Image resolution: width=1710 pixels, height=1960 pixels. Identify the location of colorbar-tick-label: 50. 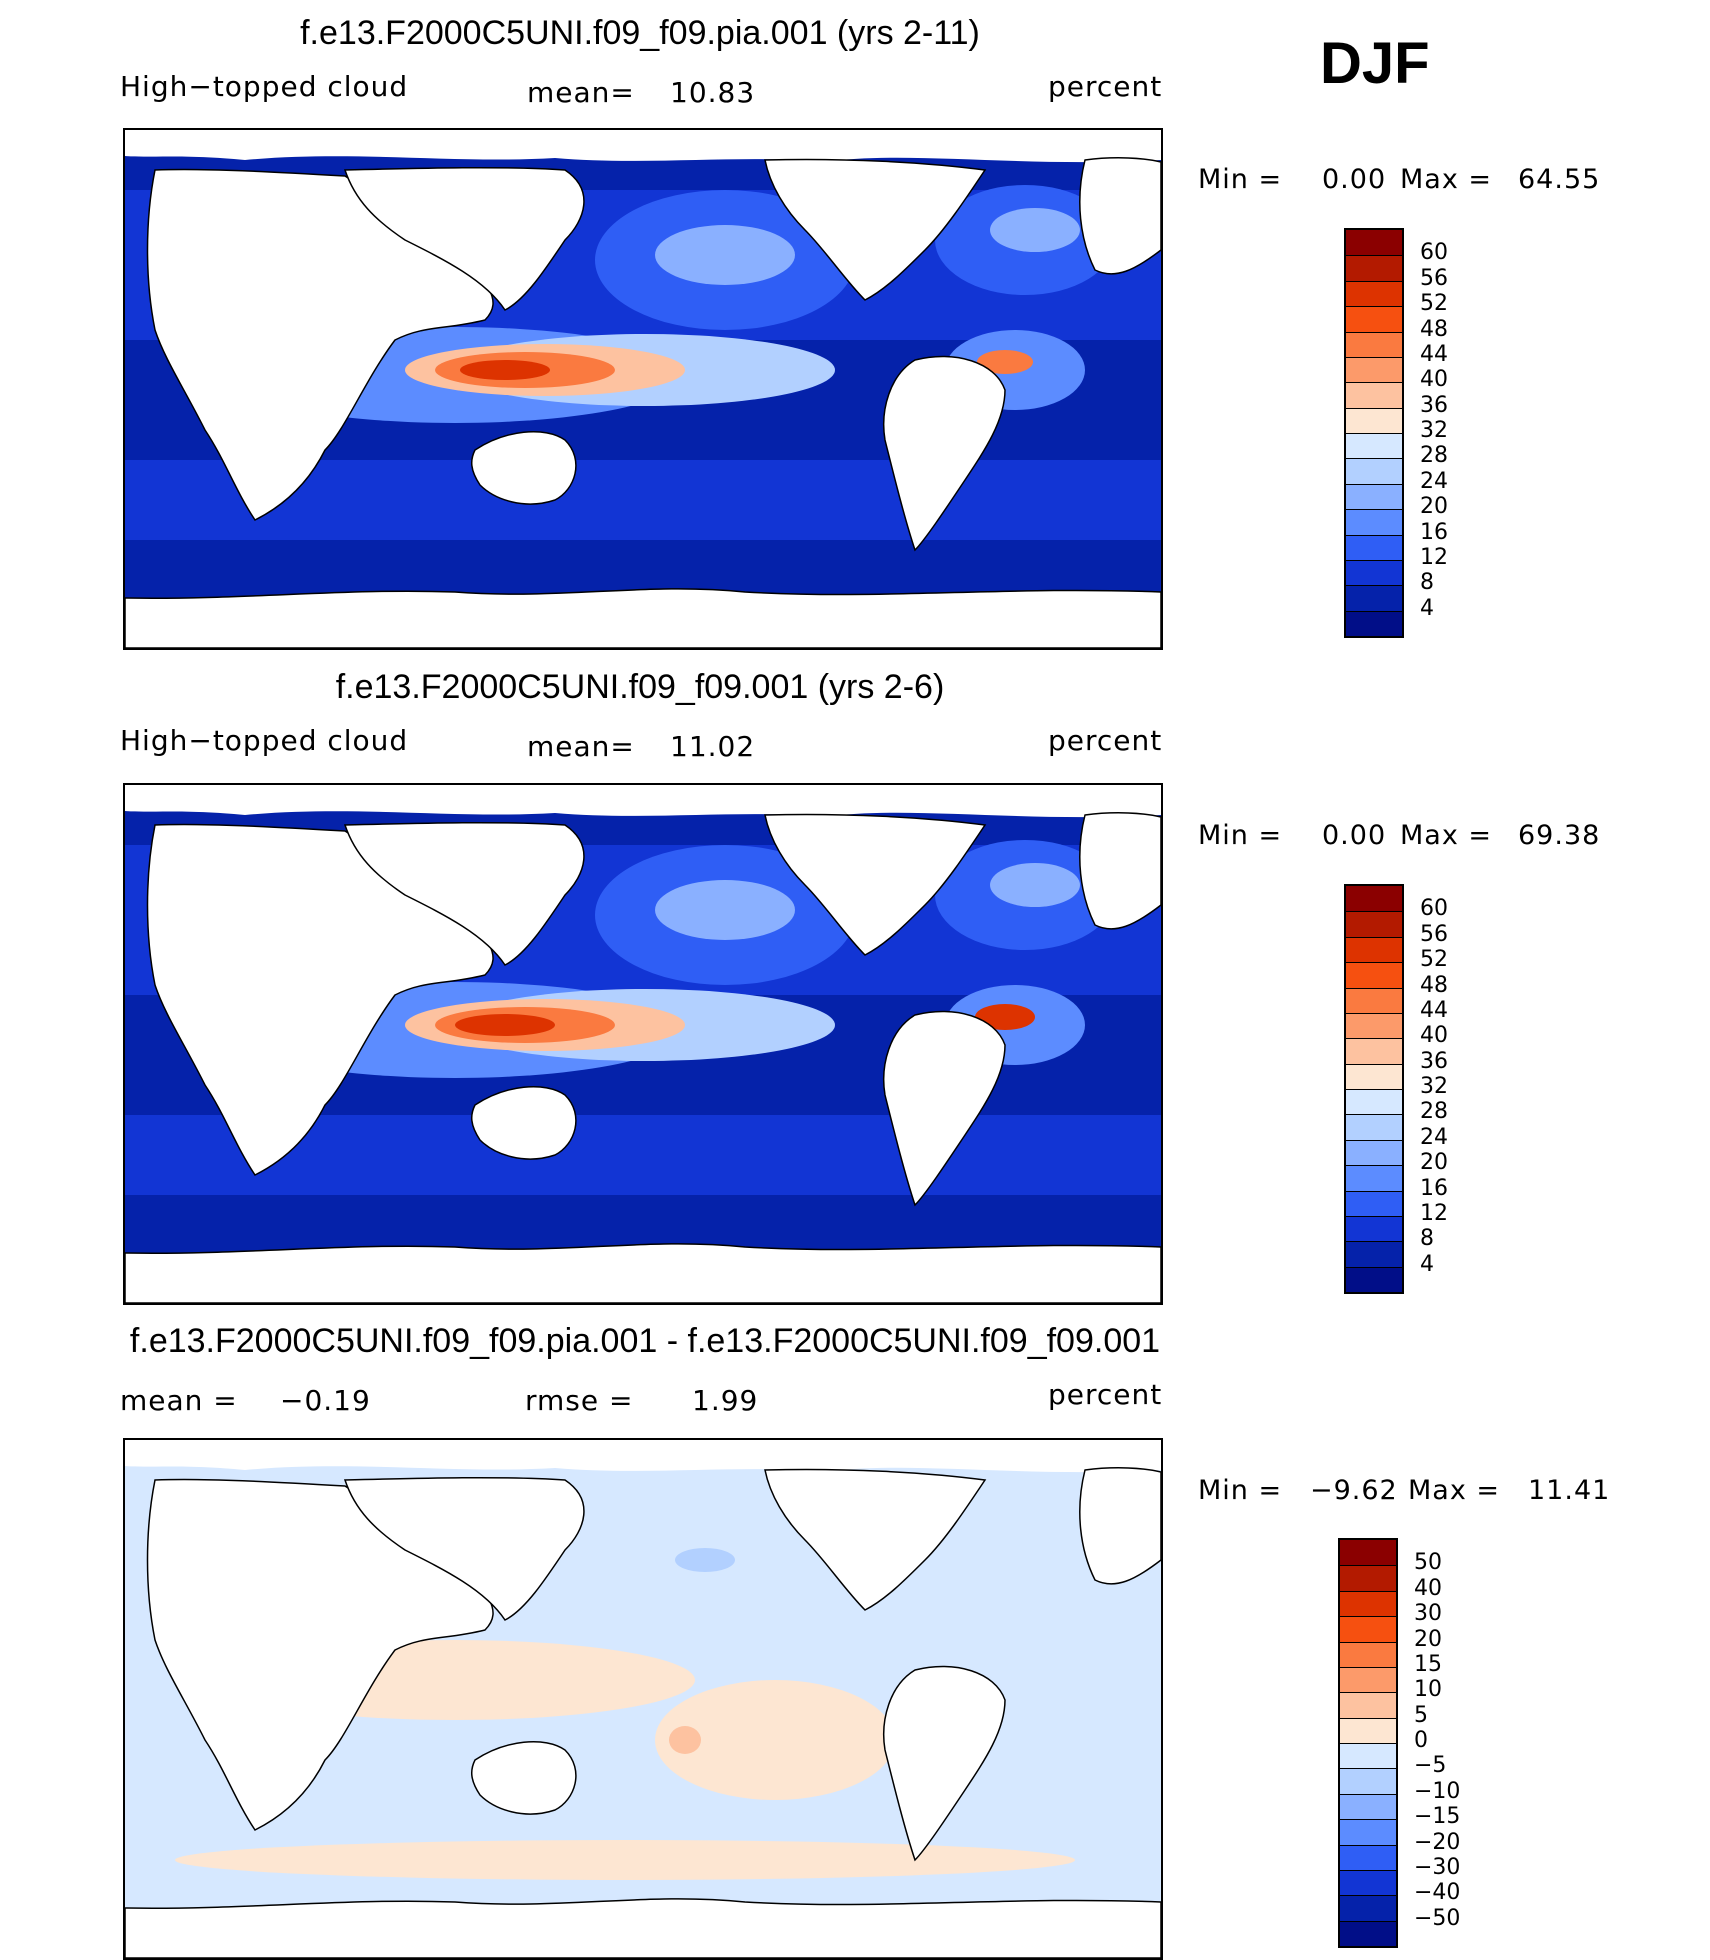
(1428, 1563).